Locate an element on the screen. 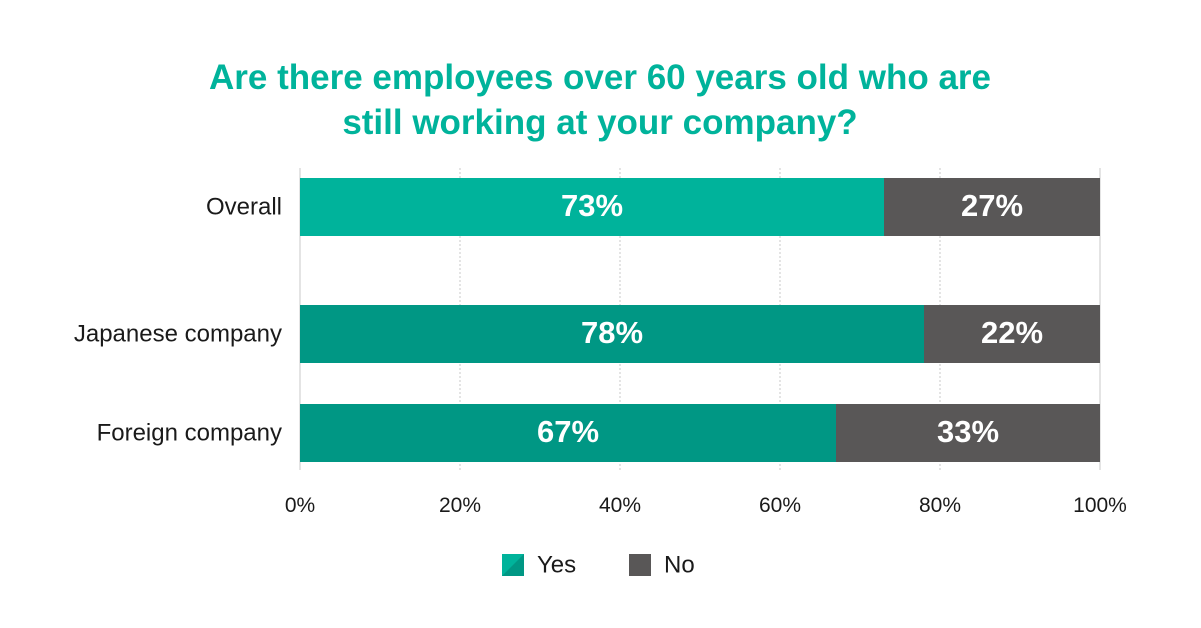 This screenshot has width=1201, height=628. x-tick-label-5: 100% is located at coordinates (1100, 505).